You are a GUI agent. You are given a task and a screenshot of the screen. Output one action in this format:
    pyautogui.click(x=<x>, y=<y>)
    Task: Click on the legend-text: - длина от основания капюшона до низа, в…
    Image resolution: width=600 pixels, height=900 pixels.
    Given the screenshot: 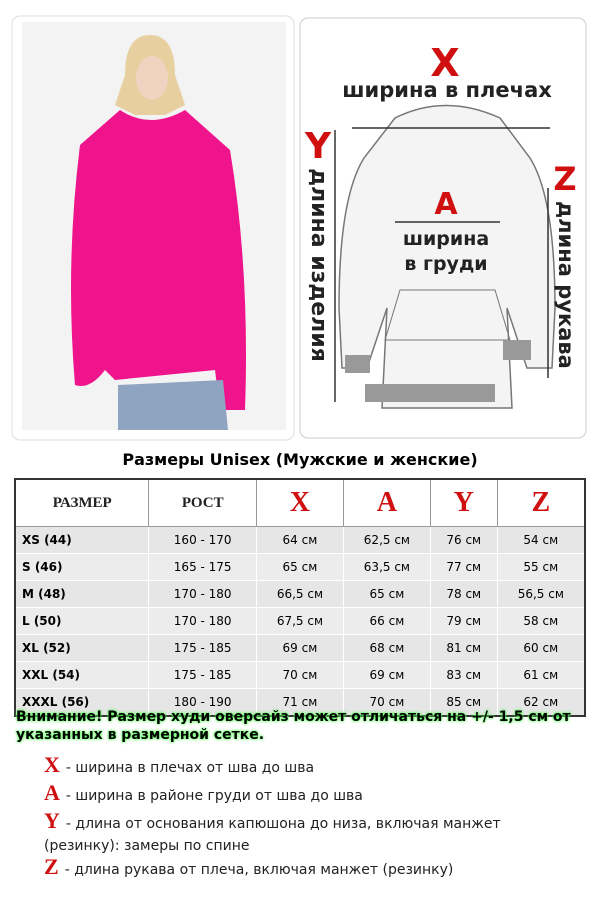 What is the action you would take?
    pyautogui.click(x=272, y=835)
    